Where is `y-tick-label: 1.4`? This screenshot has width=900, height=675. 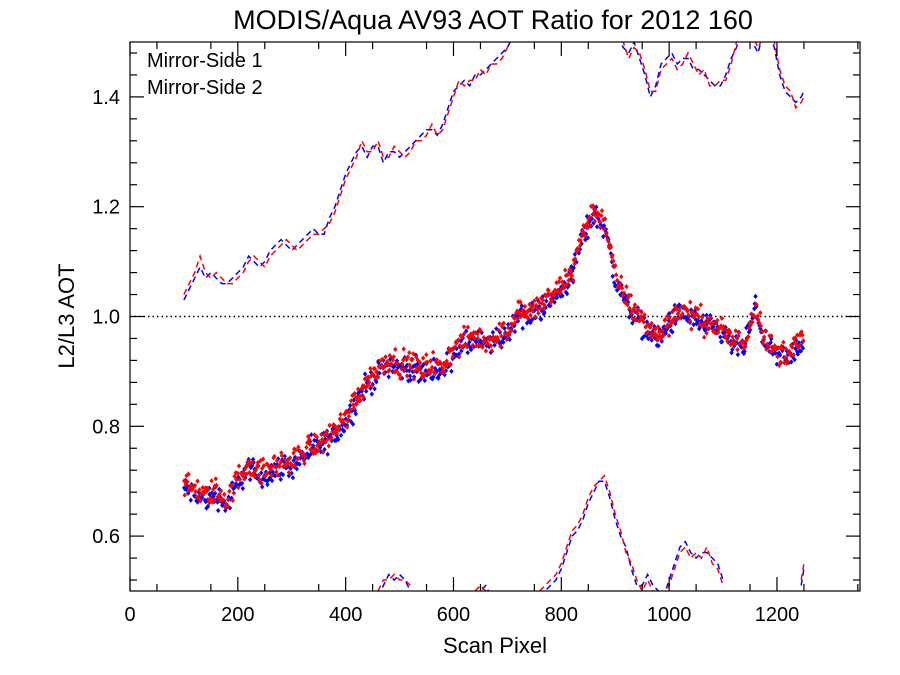
y-tick-label: 1.4 is located at coordinates (106, 98).